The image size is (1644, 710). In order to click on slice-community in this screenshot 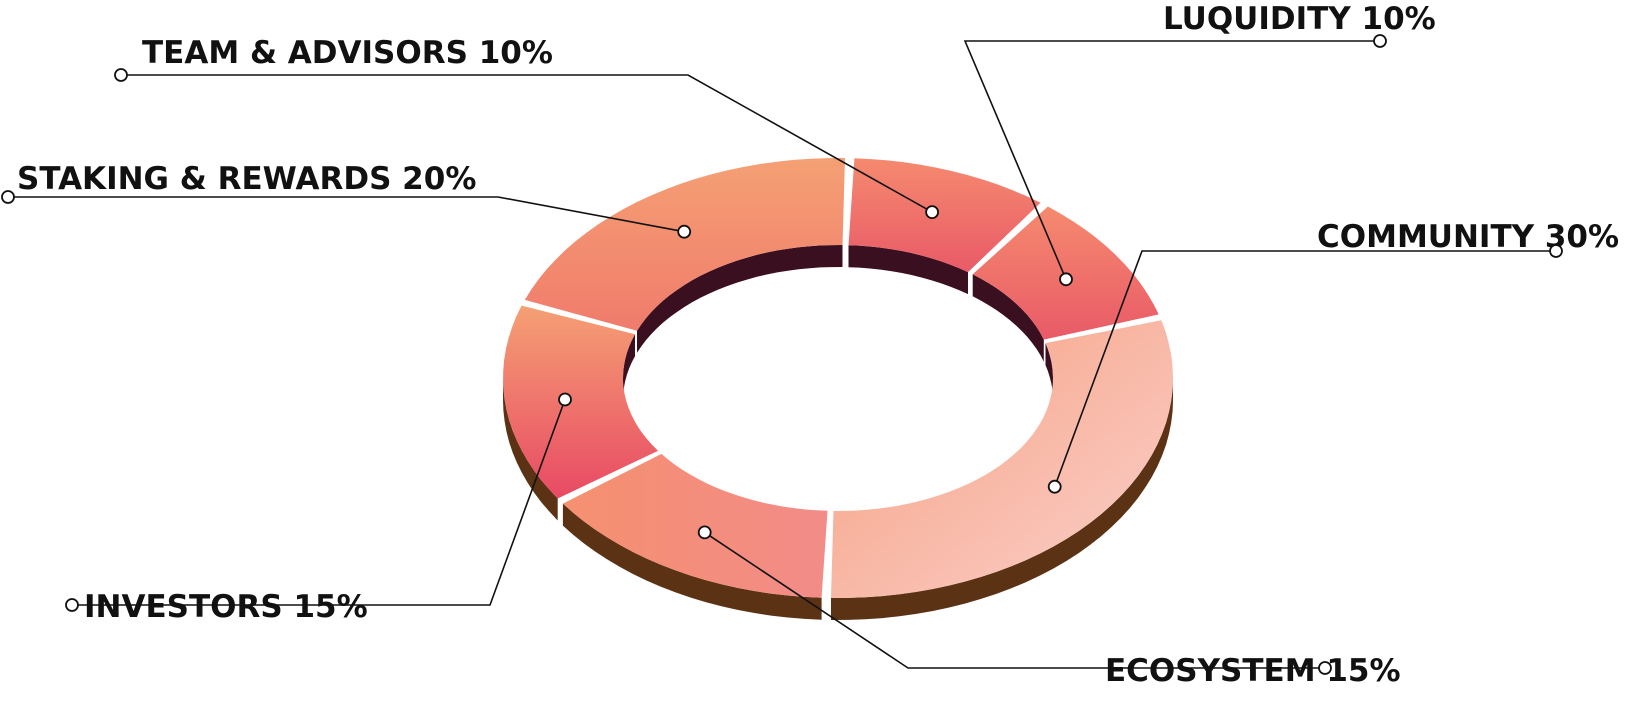, I will do `click(1002, 459)`.